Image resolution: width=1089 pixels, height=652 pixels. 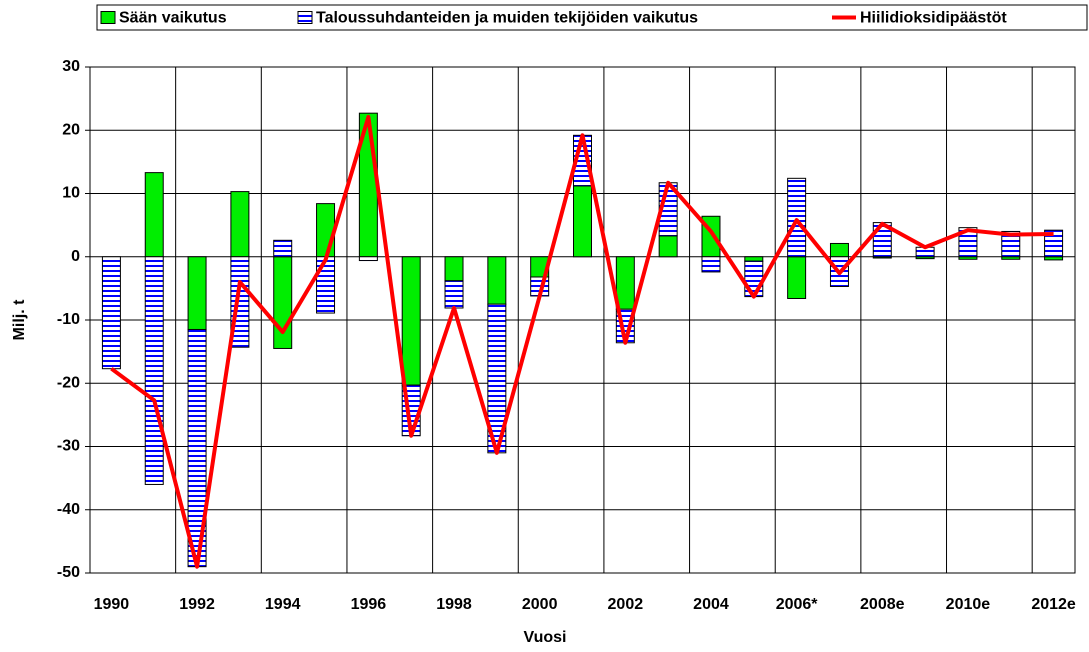 I want to click on x-tick-label: 2012e, so click(x=1053, y=604).